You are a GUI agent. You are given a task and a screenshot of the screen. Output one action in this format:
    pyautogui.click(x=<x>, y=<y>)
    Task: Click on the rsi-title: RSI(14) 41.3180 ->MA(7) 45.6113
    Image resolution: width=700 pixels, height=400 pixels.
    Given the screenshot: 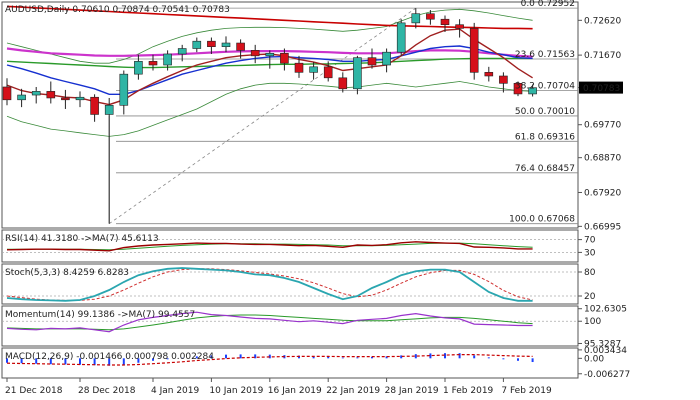 What is the action you would take?
    pyautogui.click(x=82, y=239)
    